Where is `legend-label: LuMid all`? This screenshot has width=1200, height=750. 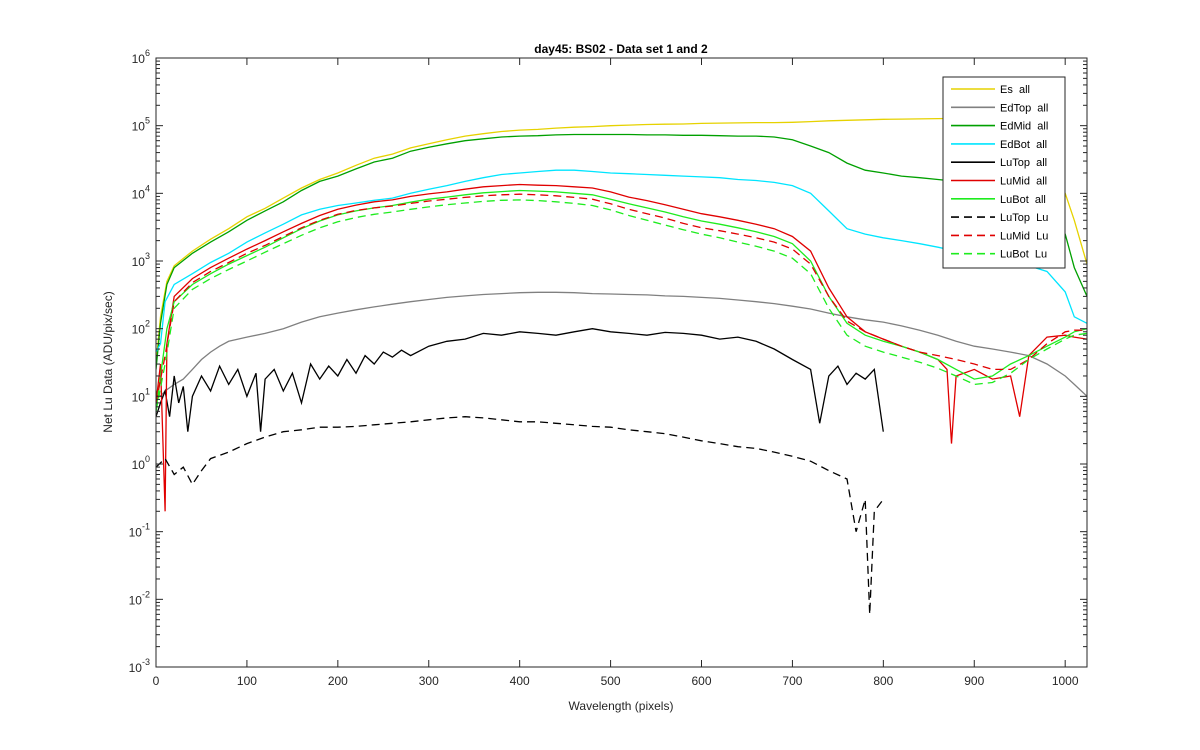
legend-label: LuMid all is located at coordinates (1023, 182).